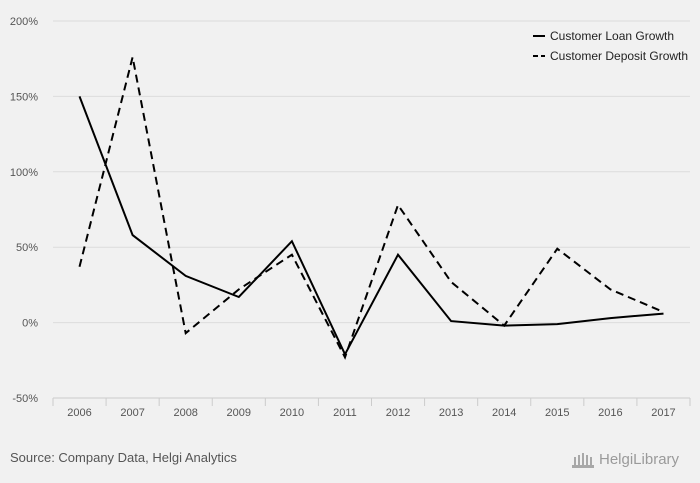 The height and width of the screenshot is (483, 700). I want to click on x-tick-label: 2015, so click(557, 413).